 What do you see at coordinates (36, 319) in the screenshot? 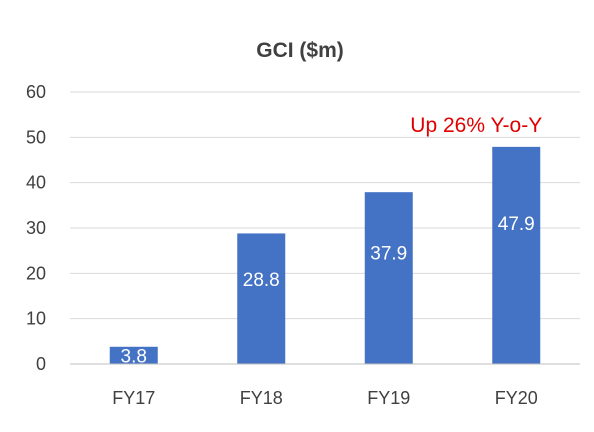
I see `y-tick-label: 10` at bounding box center [36, 319].